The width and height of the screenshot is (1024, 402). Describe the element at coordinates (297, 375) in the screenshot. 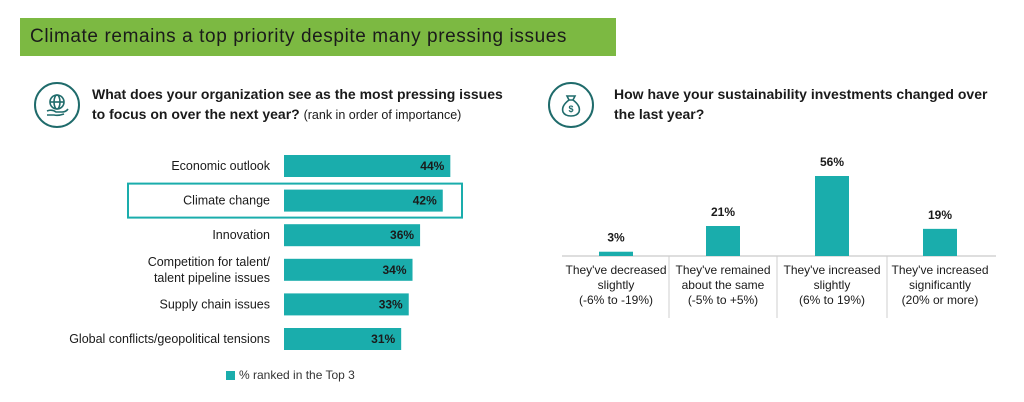

I see `legend-label: % ranked in the Top 3` at that location.